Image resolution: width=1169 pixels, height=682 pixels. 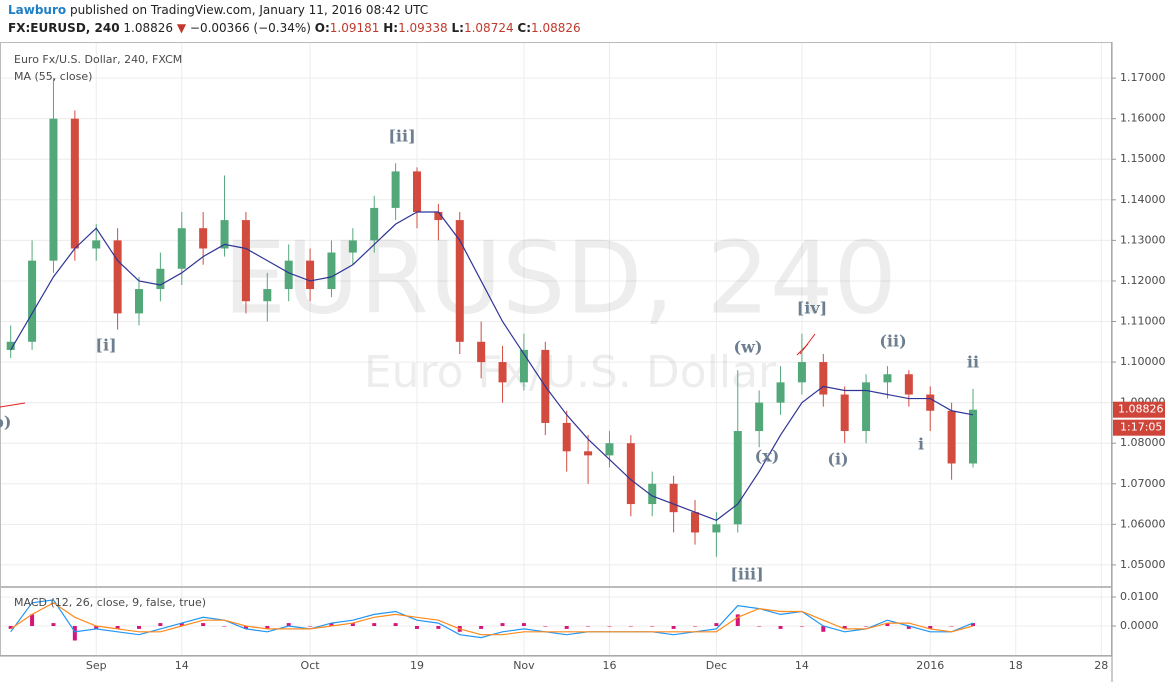 I want to click on y-tick-label: 1.11000, so click(x=1143, y=321).